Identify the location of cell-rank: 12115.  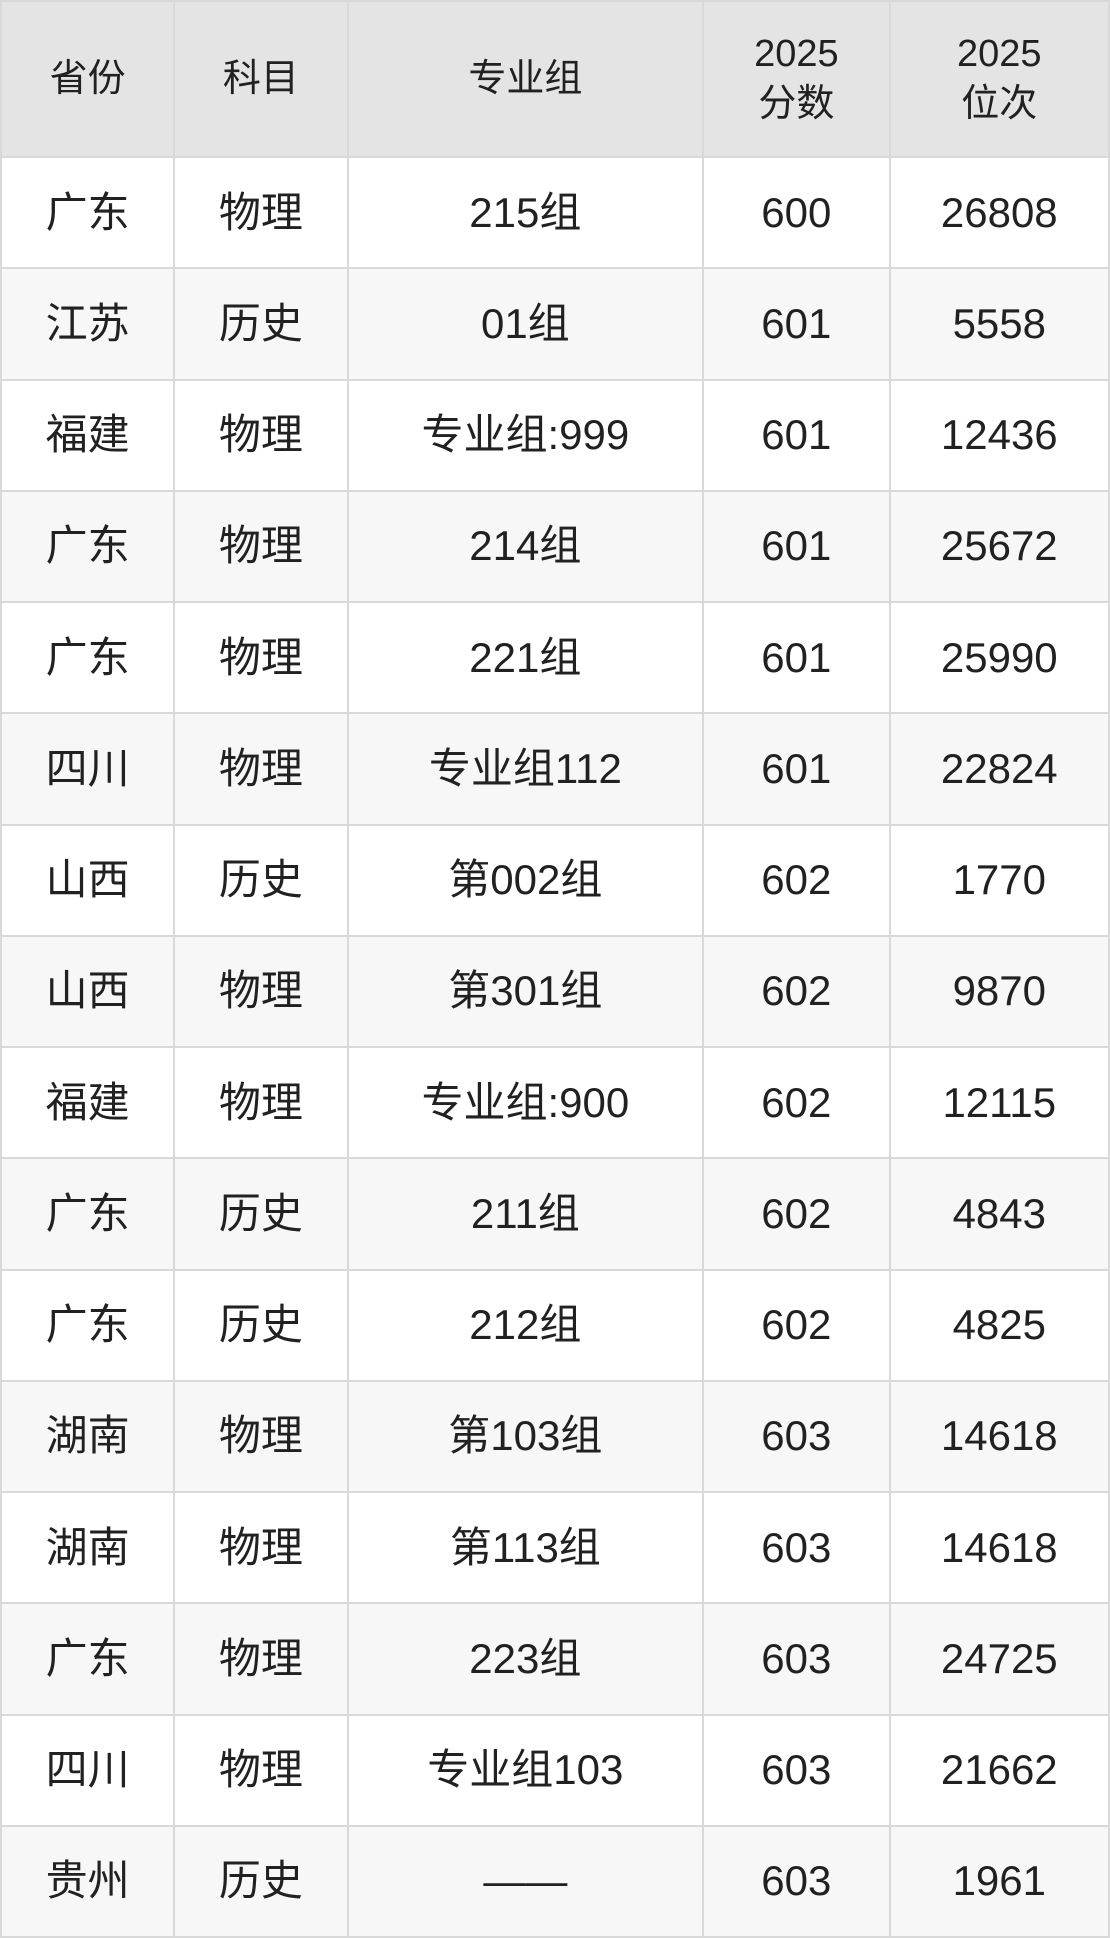
(999, 1103).